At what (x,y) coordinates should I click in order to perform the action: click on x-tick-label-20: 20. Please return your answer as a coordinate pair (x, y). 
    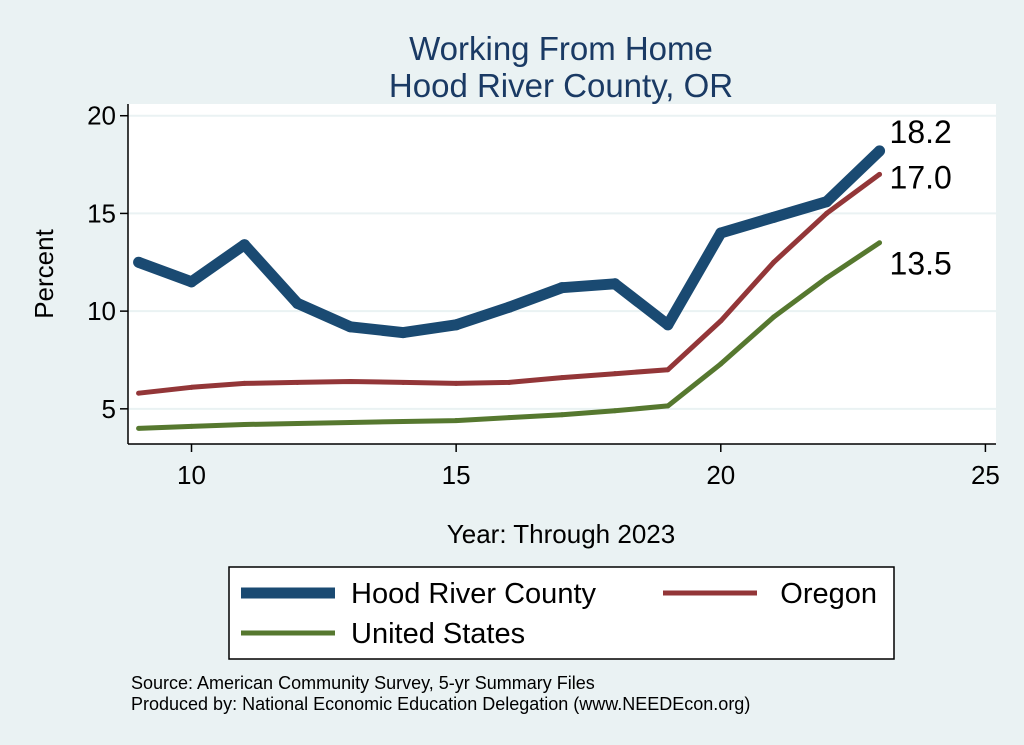
    Looking at the image, I should click on (720, 475).